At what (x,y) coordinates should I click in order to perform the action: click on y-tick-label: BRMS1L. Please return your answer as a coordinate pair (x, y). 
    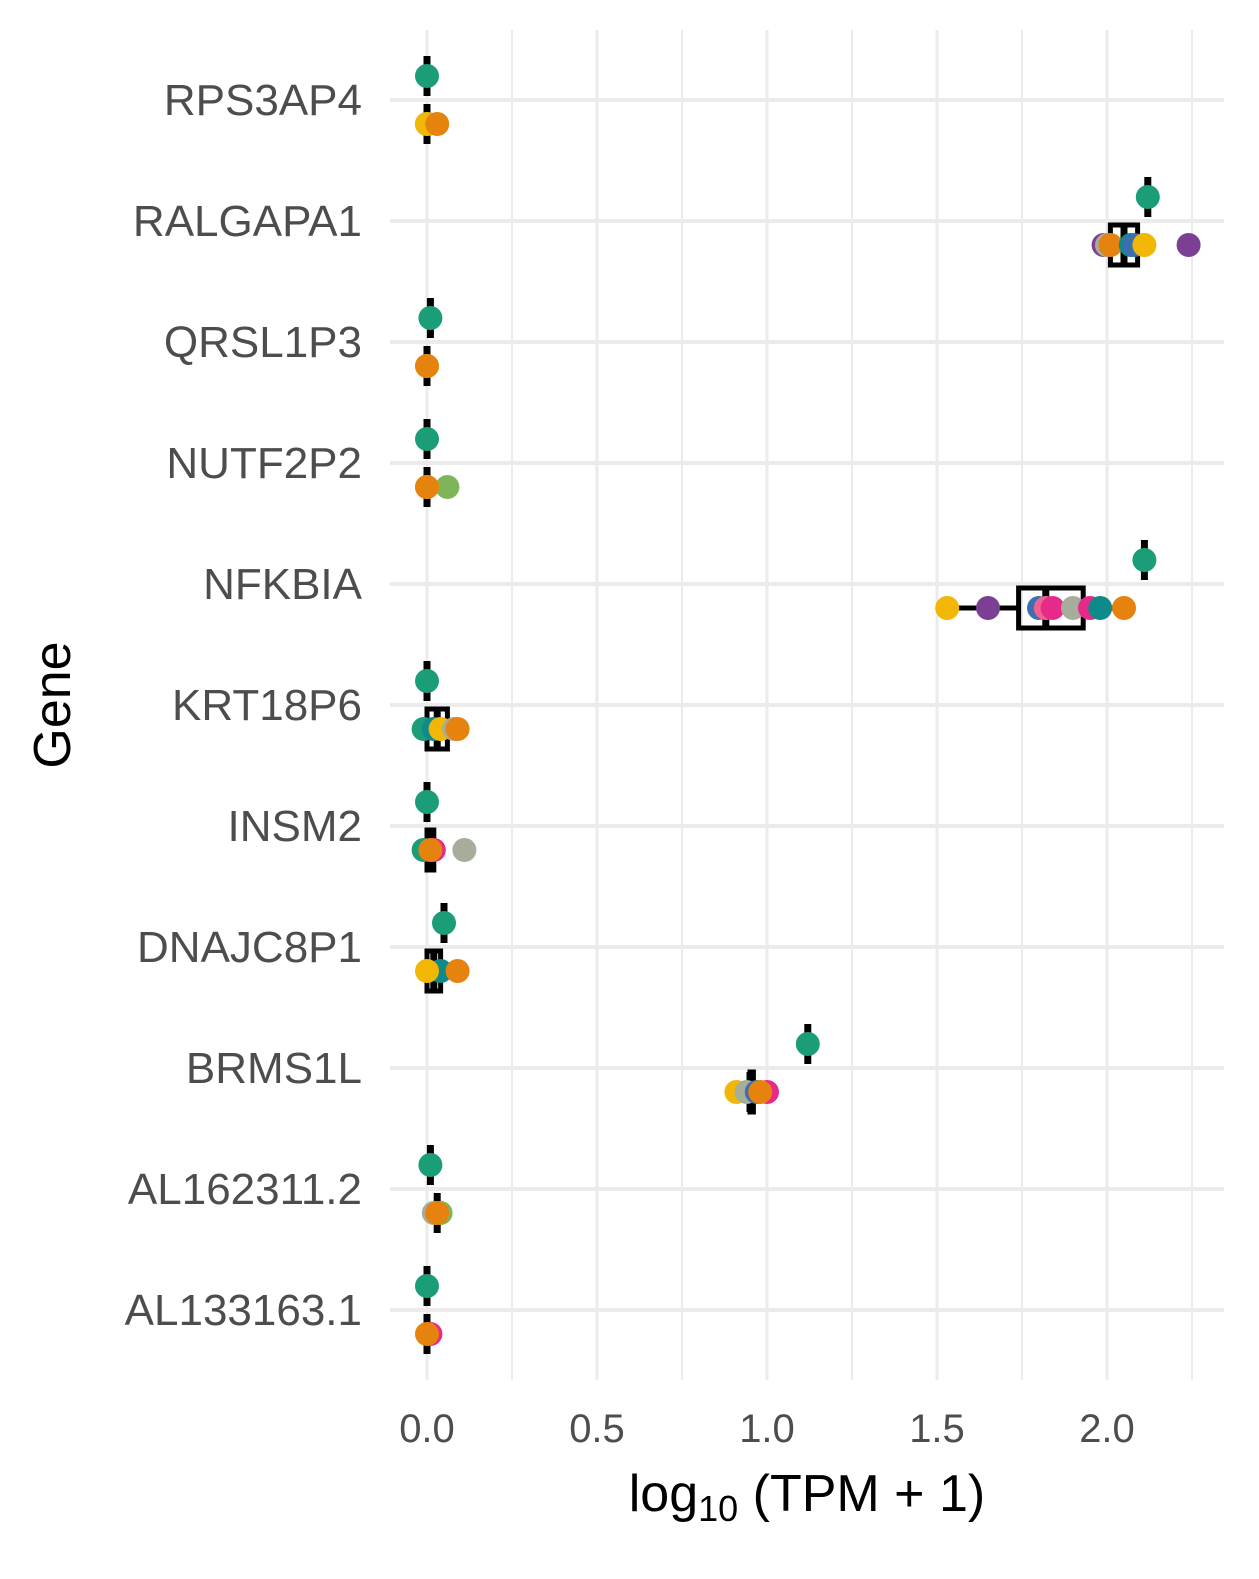
    Looking at the image, I should click on (274, 1068).